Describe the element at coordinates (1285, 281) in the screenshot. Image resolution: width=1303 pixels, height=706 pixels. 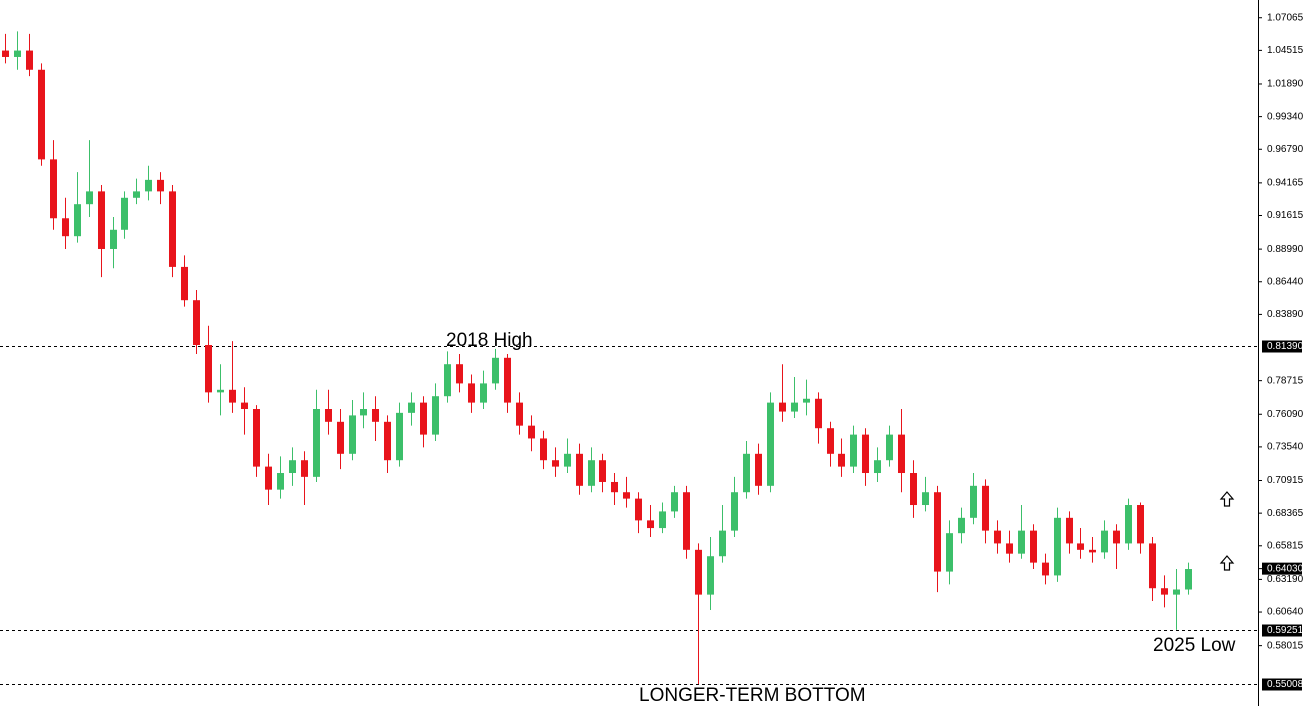
I see `y-tick-label: 0.86440` at that location.